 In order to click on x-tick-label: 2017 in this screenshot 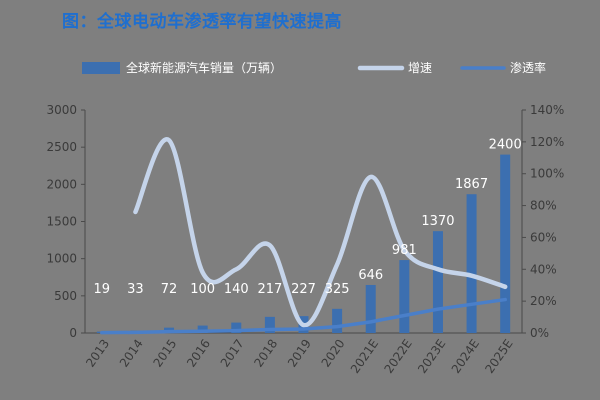, I will do `click(232, 353)`.